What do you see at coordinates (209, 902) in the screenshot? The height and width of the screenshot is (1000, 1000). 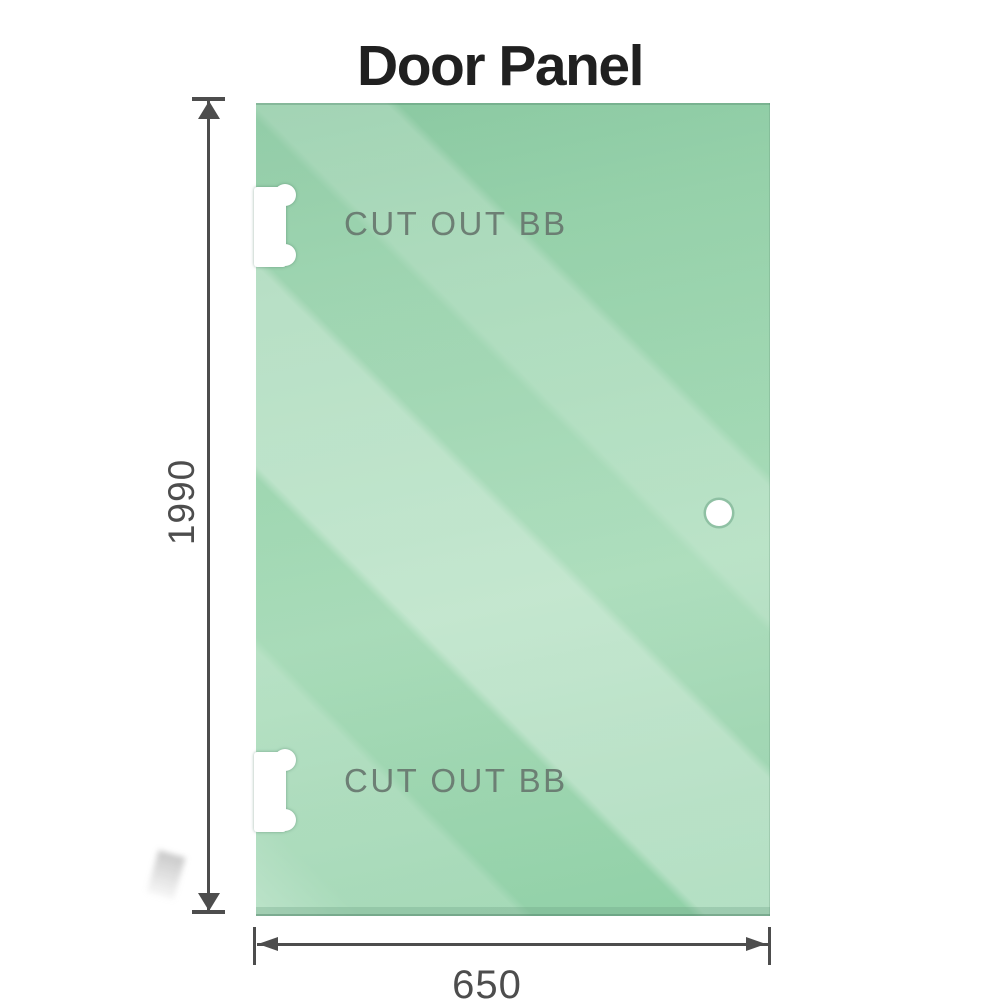 I see `arrow-down-icon` at bounding box center [209, 902].